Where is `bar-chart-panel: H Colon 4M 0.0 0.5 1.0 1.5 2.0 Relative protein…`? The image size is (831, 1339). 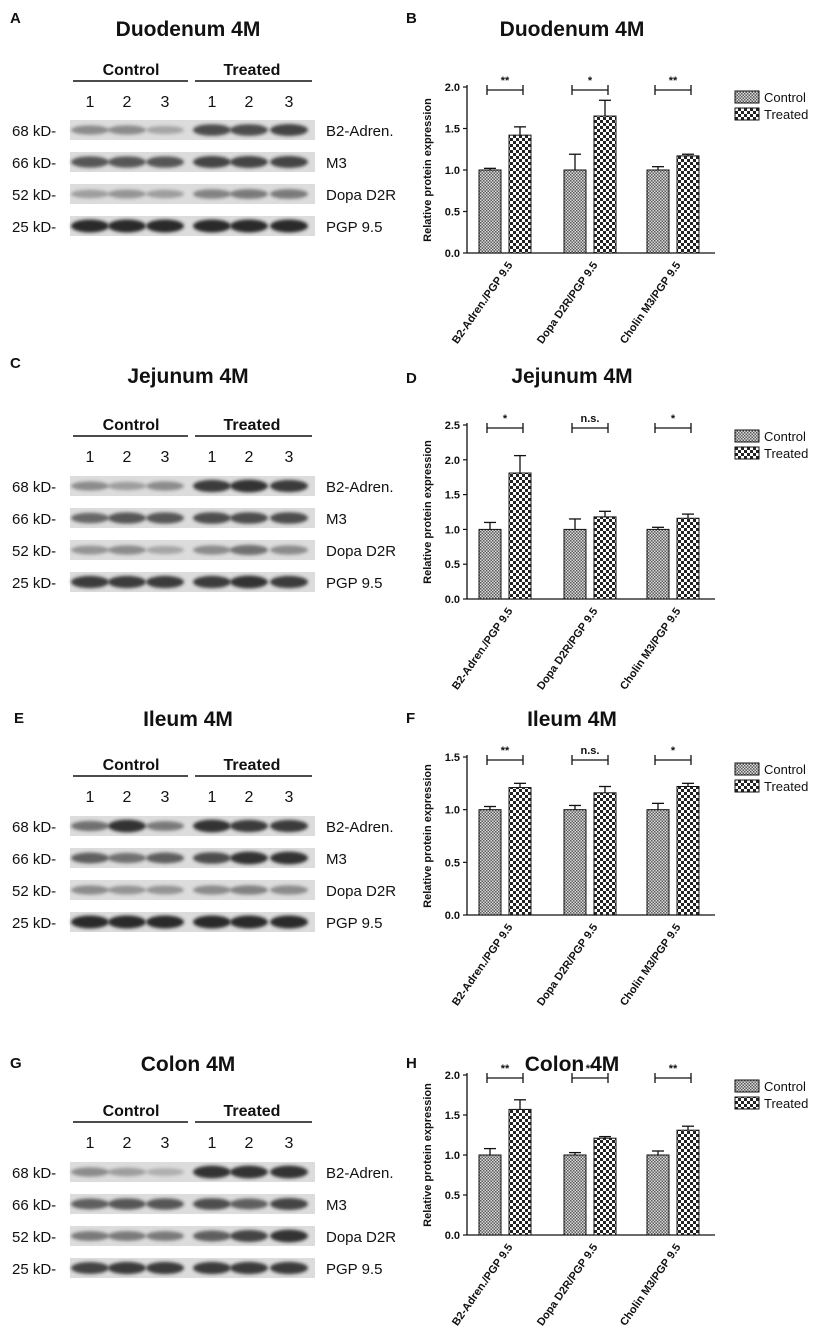 bar-chart-panel: H Colon 4M 0.0 0.5 1.0 1.5 2.0 Relative protein… is located at coordinates (607, 1190).